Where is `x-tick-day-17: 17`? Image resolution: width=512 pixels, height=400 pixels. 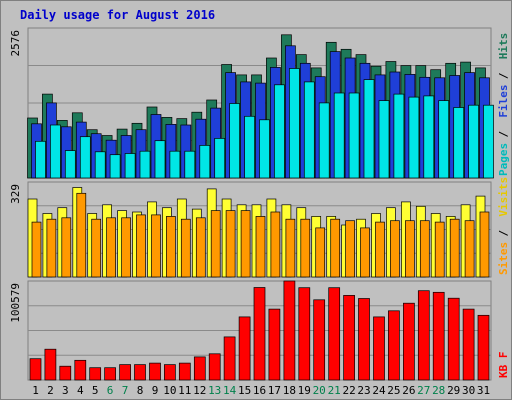
x-tick-day-17: 17 is located at coordinates (274, 390).